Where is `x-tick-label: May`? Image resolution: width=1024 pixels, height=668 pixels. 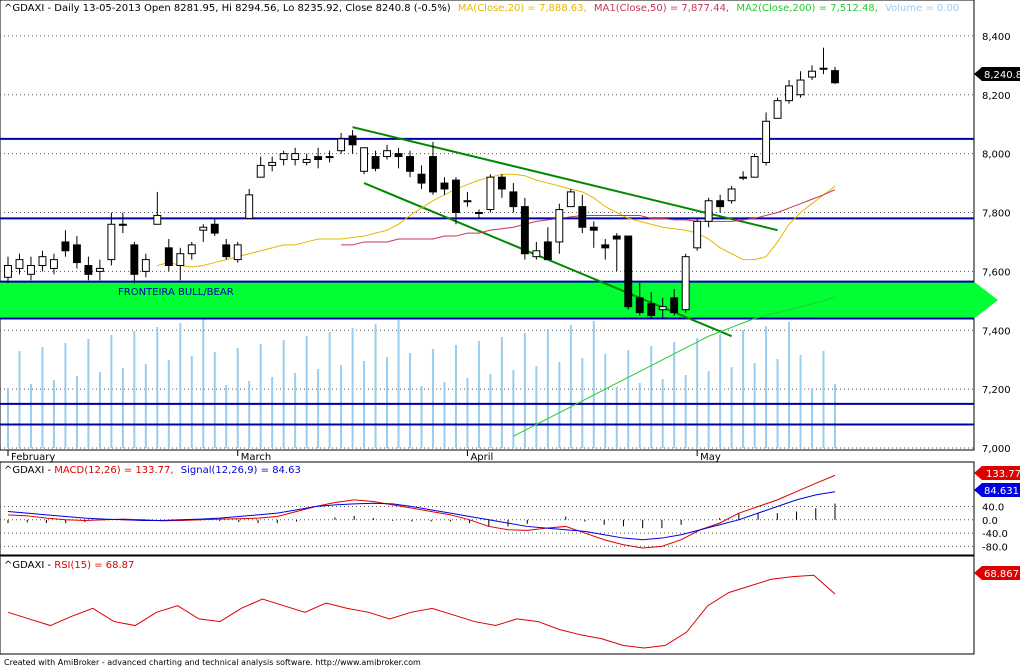 x-tick-label: May is located at coordinates (710, 457).